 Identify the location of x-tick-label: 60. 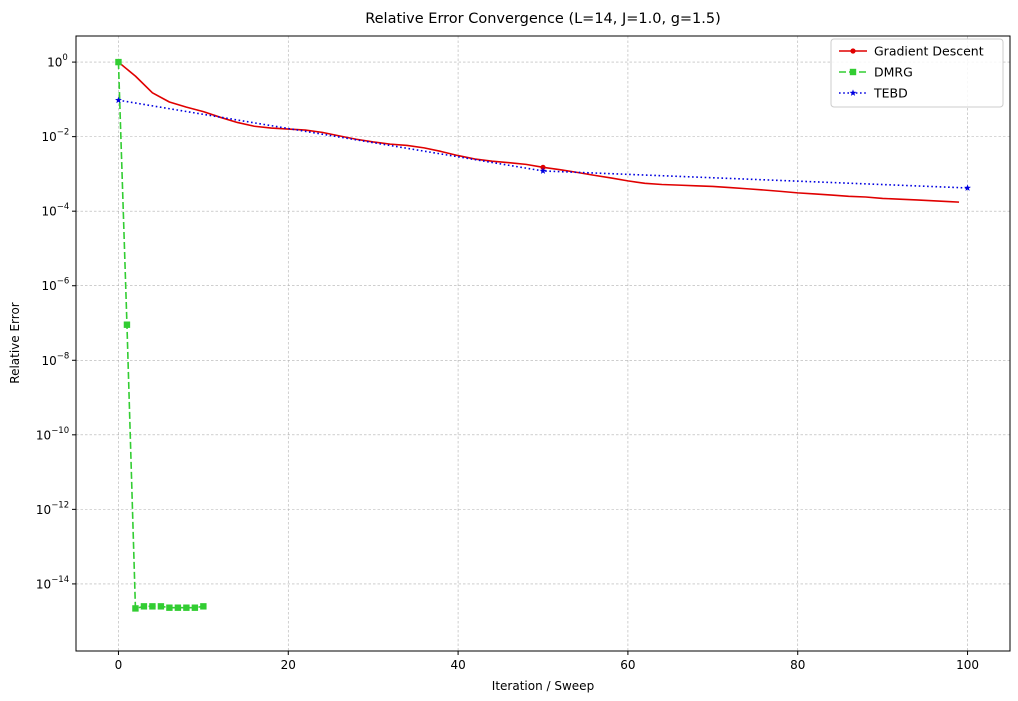
(627, 665).